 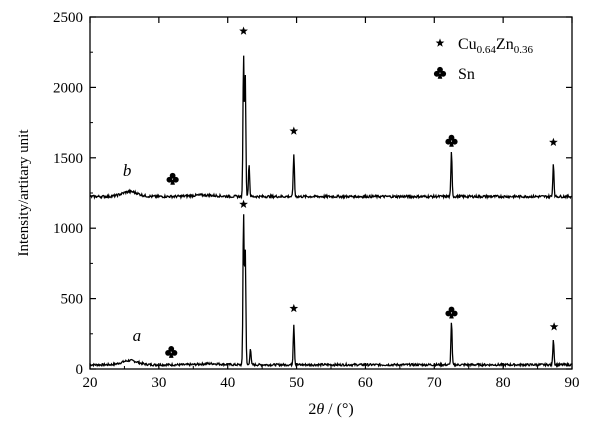 I want to click on marker-b-0-club-icon, so click(x=172, y=178).